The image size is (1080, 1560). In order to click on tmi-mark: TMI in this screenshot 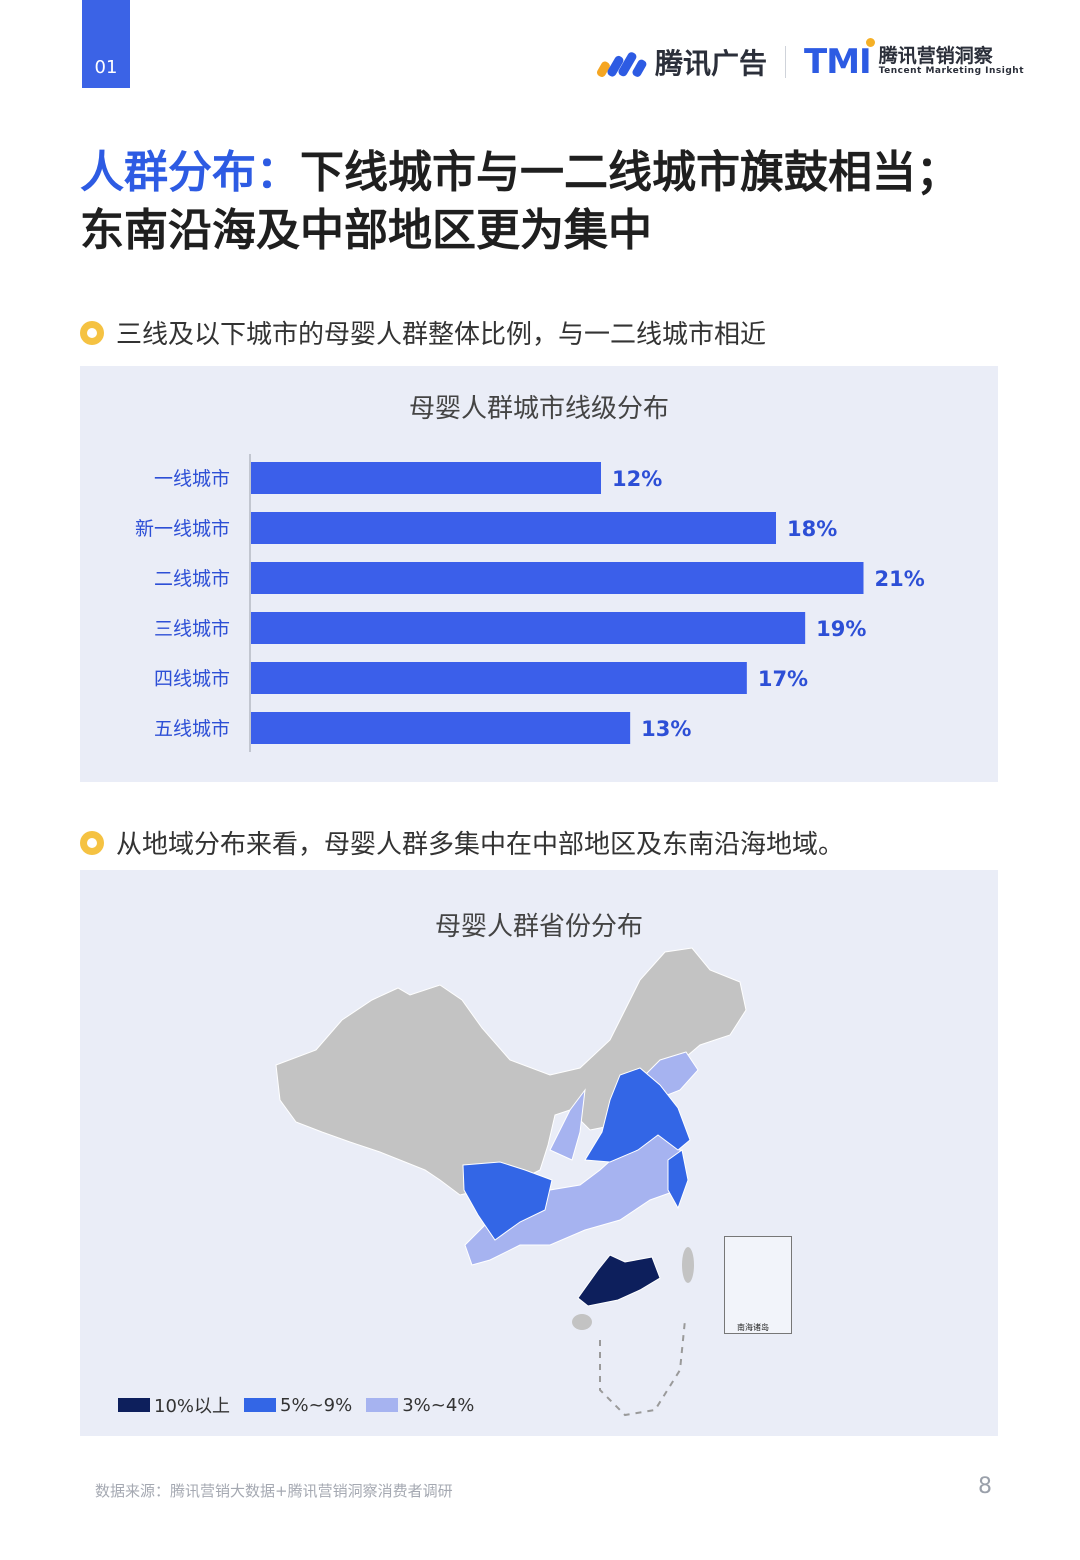, I will do `click(839, 60)`.